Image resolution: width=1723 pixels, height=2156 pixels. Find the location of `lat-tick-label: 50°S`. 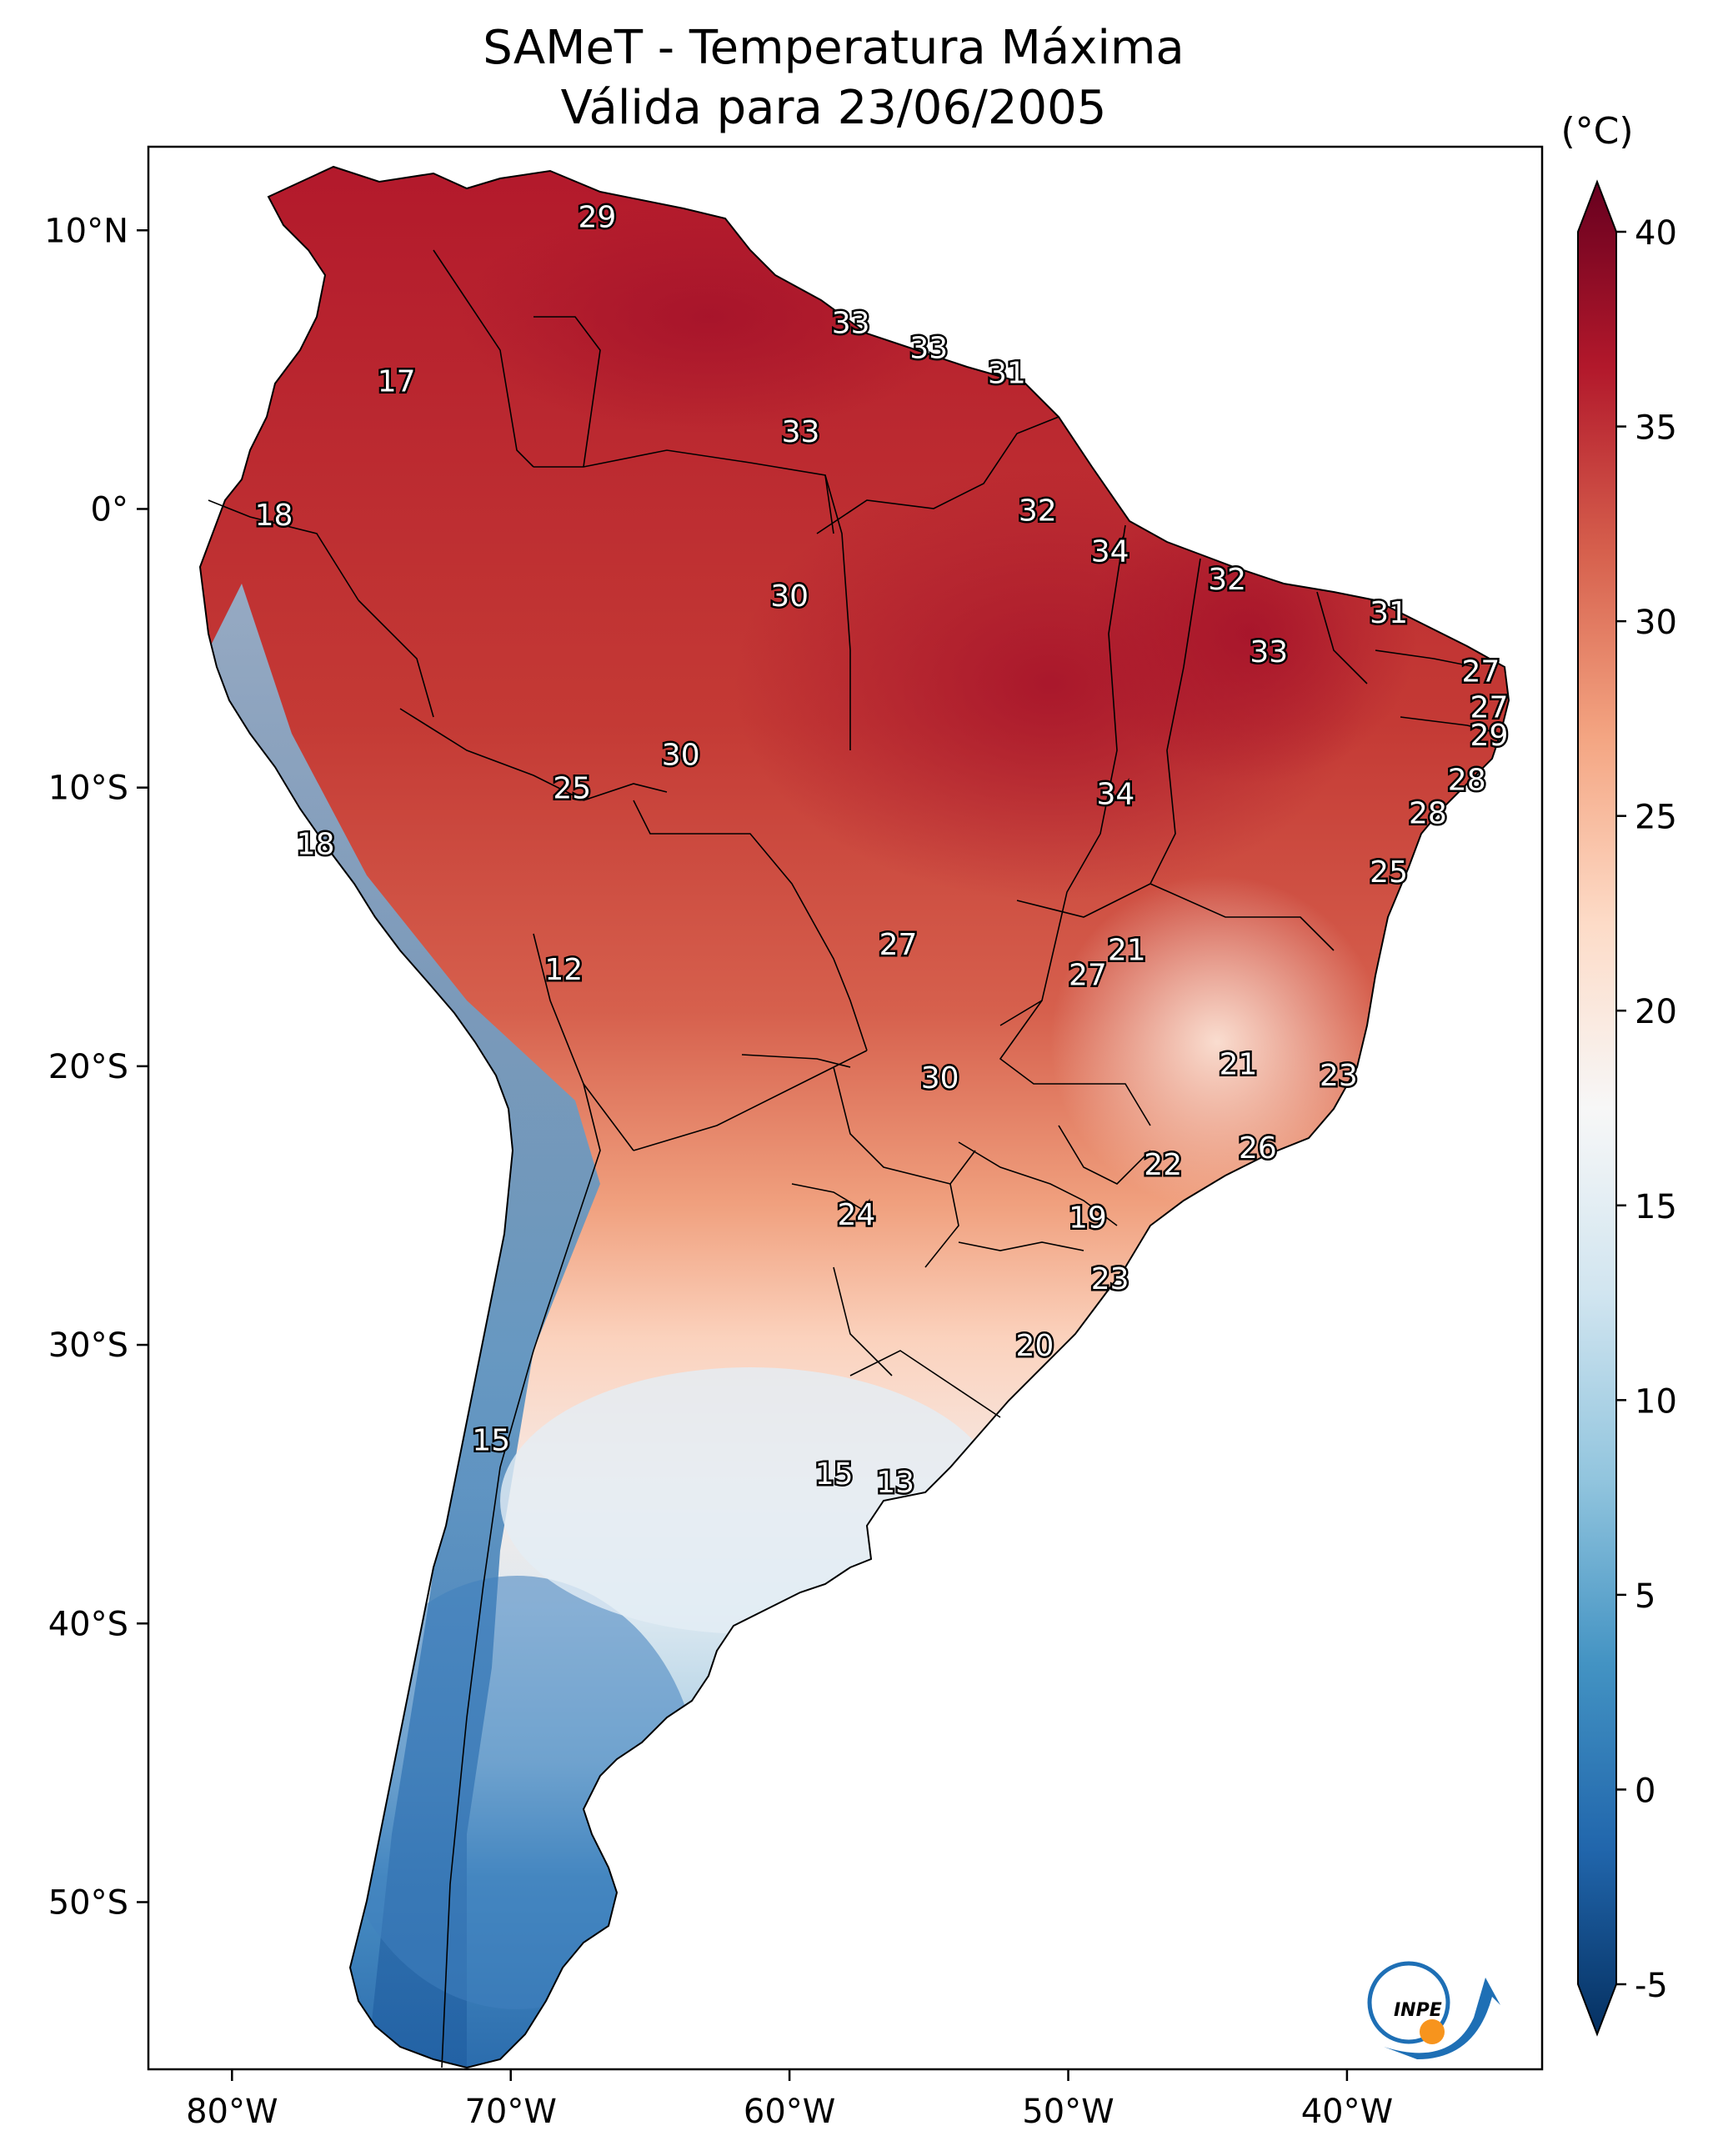

lat-tick-label: 50°S is located at coordinates (88, 1902).